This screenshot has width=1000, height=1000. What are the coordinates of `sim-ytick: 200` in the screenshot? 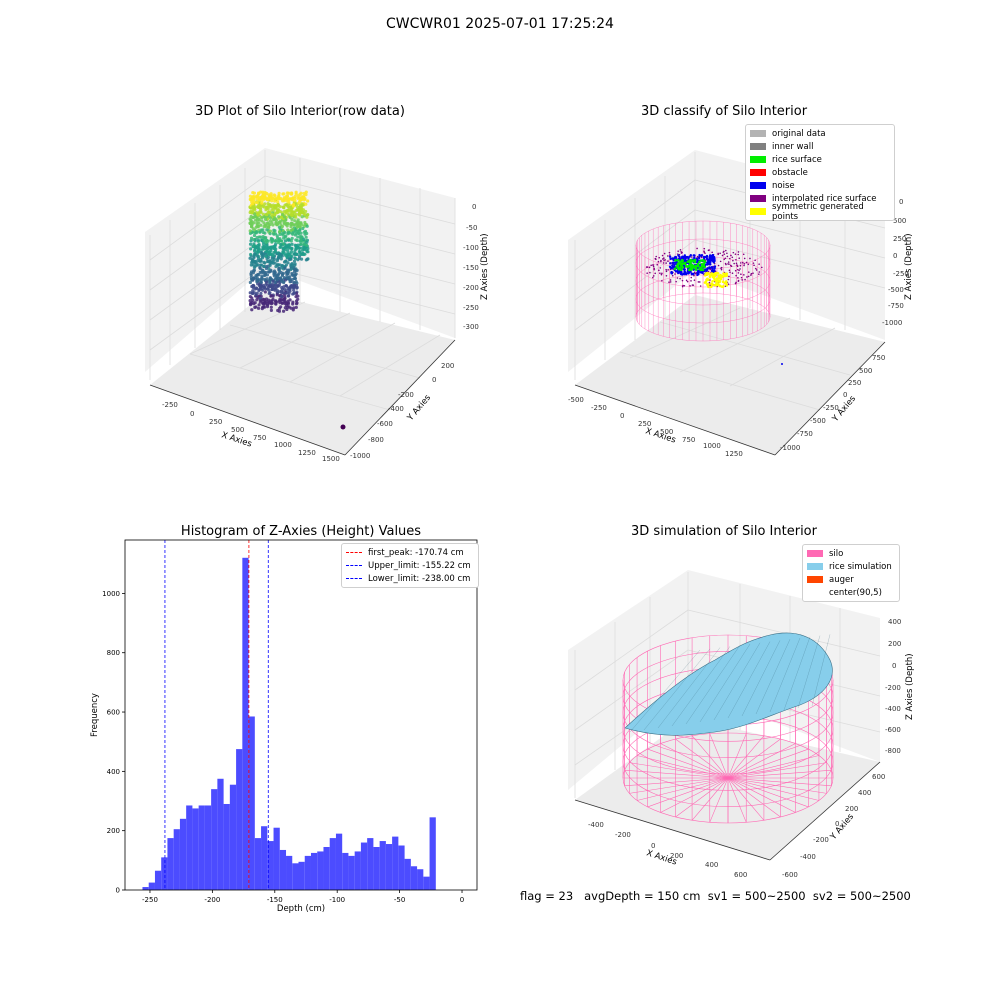 It's located at (851, 809).